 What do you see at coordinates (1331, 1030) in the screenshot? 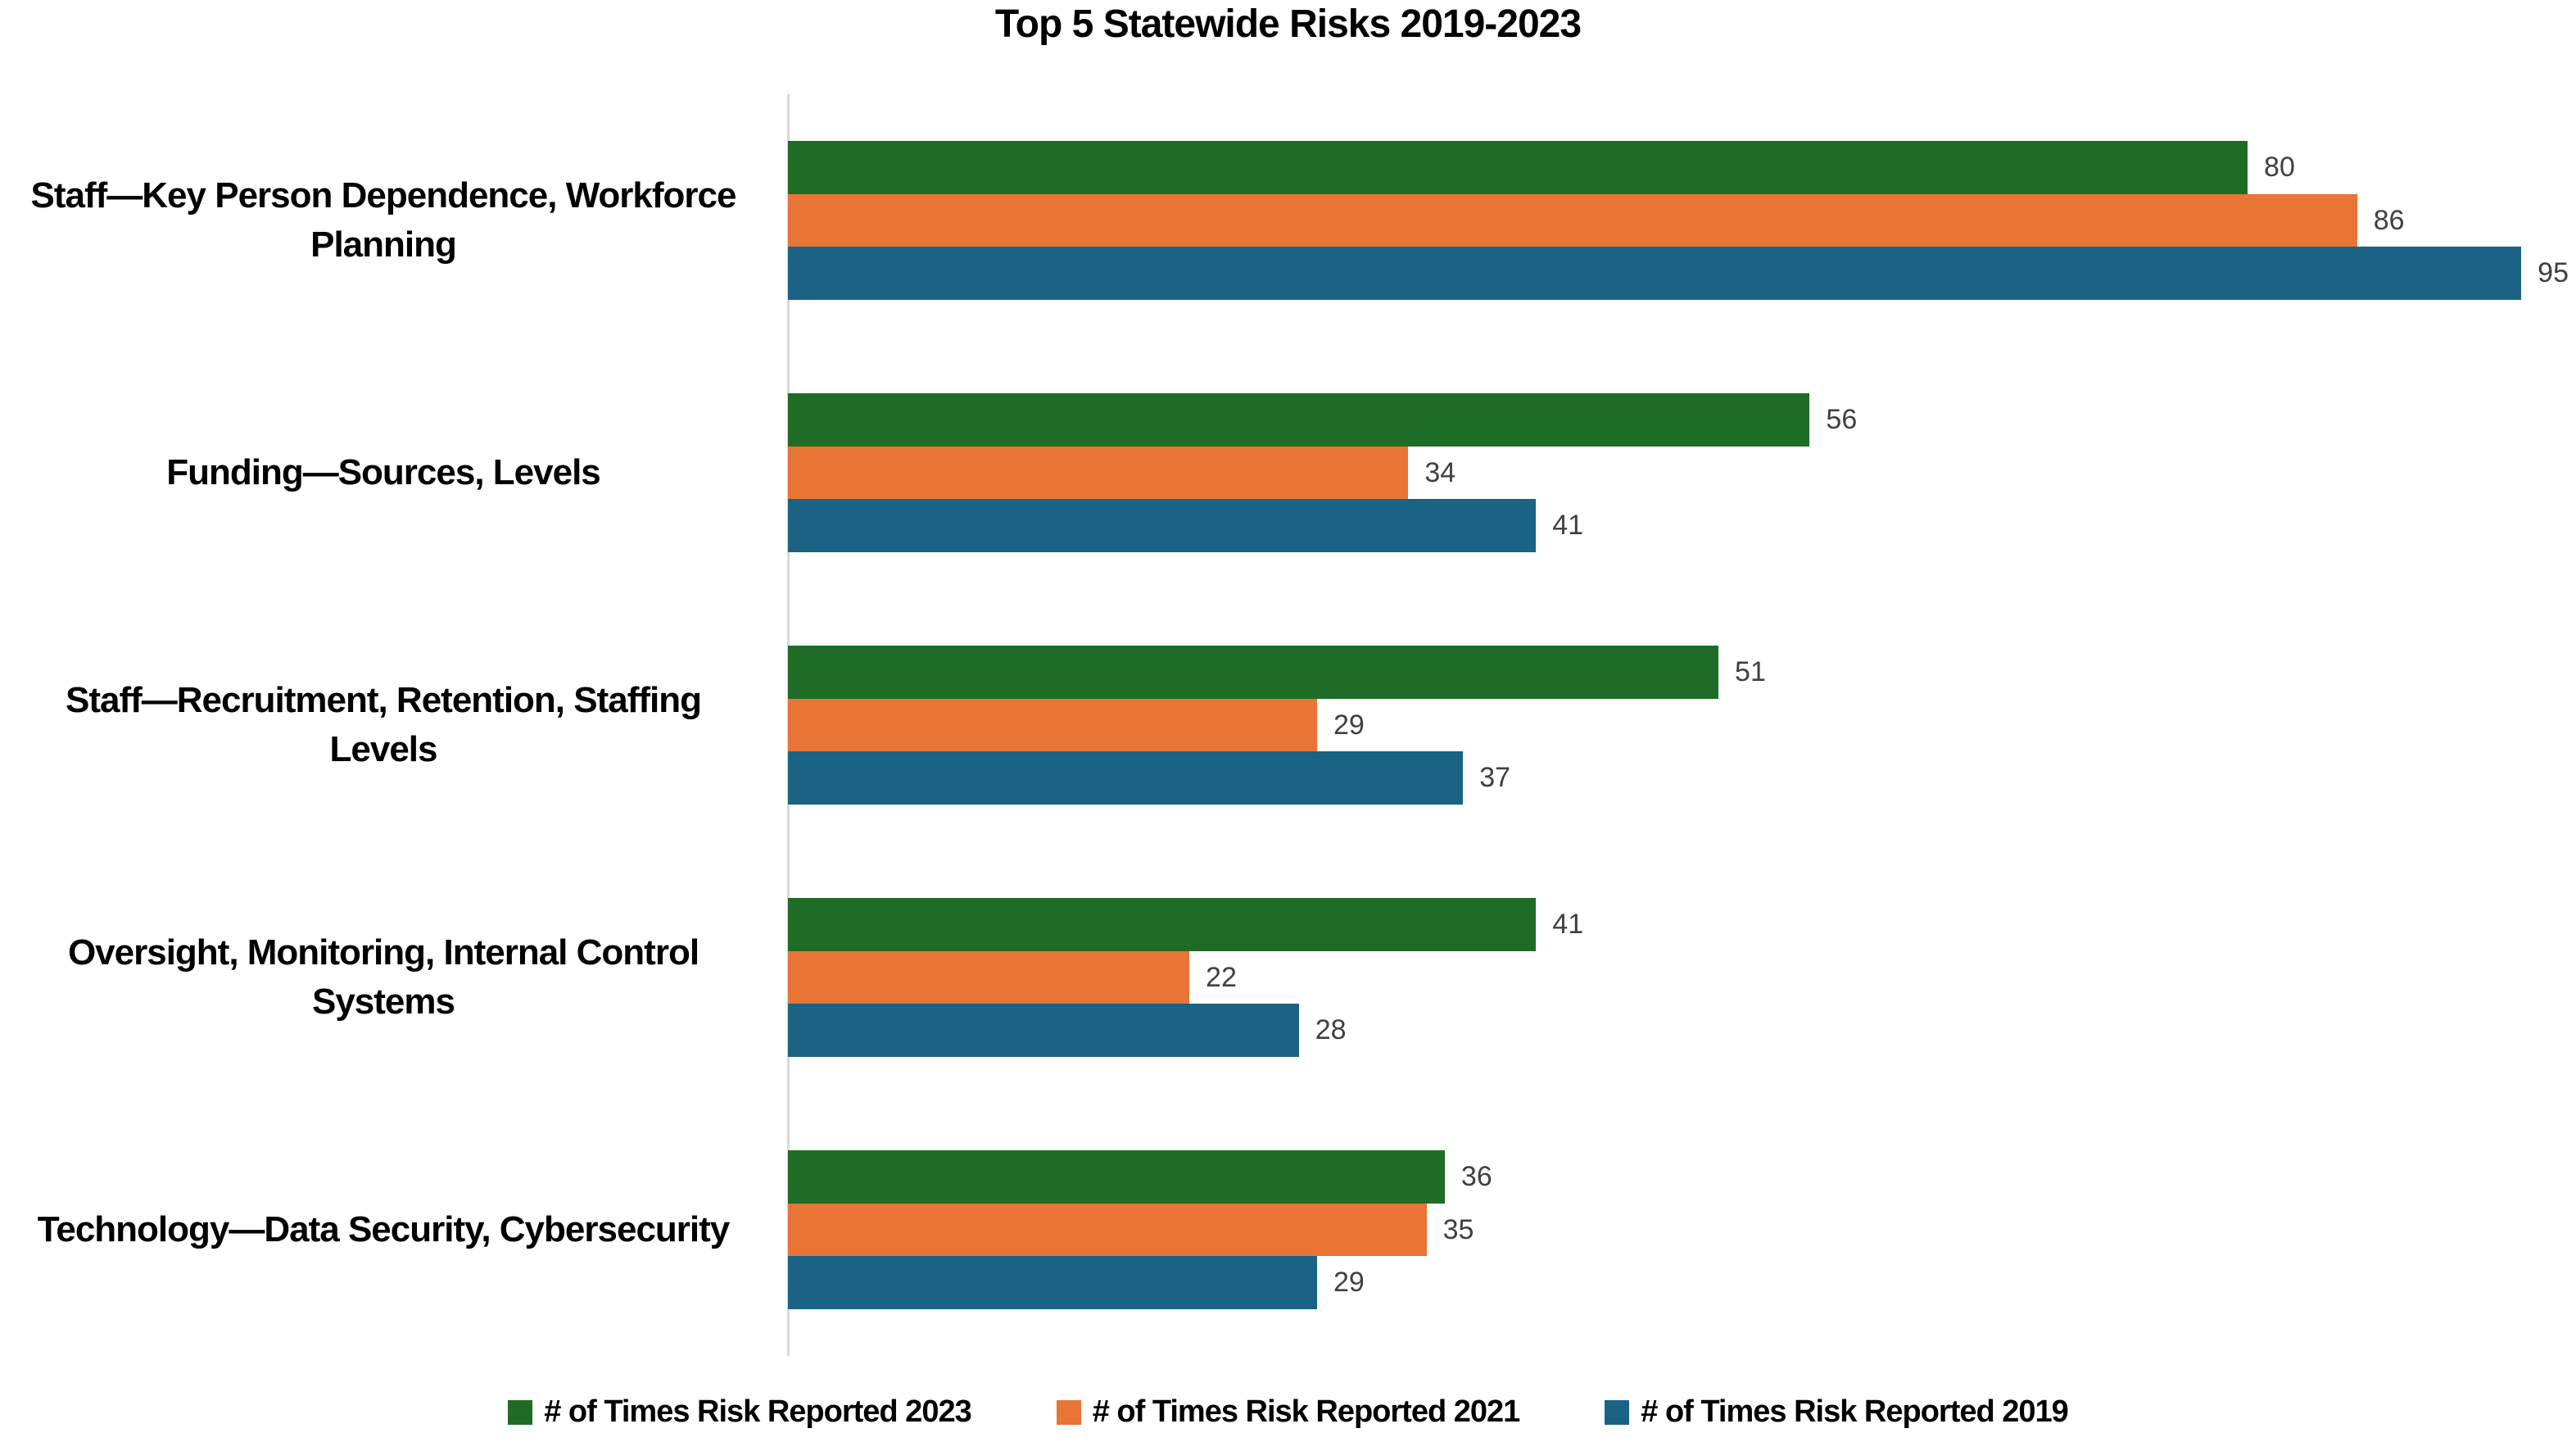
I see `bar-value-label: 28` at bounding box center [1331, 1030].